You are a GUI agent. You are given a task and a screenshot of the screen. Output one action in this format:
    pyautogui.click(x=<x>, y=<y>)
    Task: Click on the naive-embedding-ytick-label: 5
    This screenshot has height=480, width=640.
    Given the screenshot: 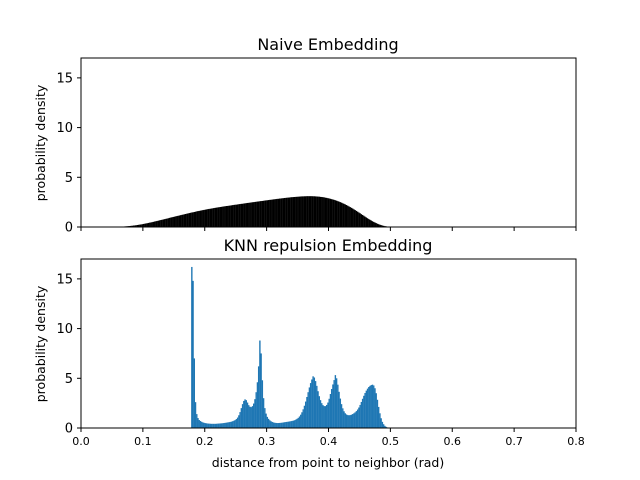 What is the action you would take?
    pyautogui.click(x=69, y=178)
    